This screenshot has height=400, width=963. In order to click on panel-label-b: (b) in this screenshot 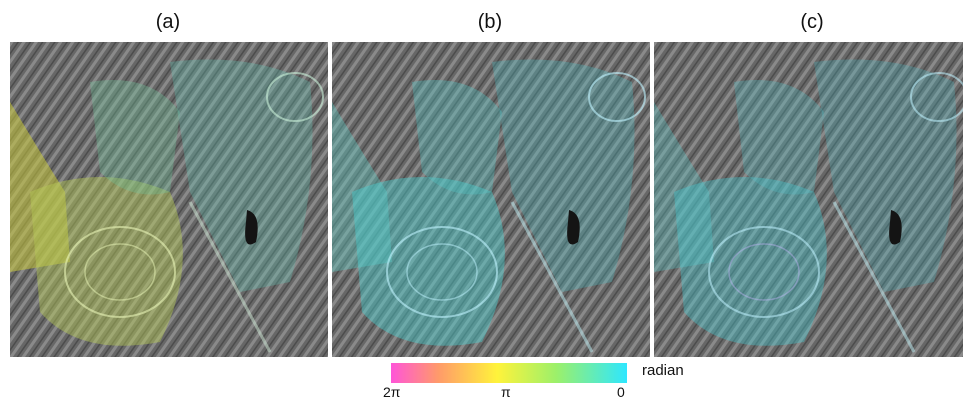, I will do `click(490, 22)`.